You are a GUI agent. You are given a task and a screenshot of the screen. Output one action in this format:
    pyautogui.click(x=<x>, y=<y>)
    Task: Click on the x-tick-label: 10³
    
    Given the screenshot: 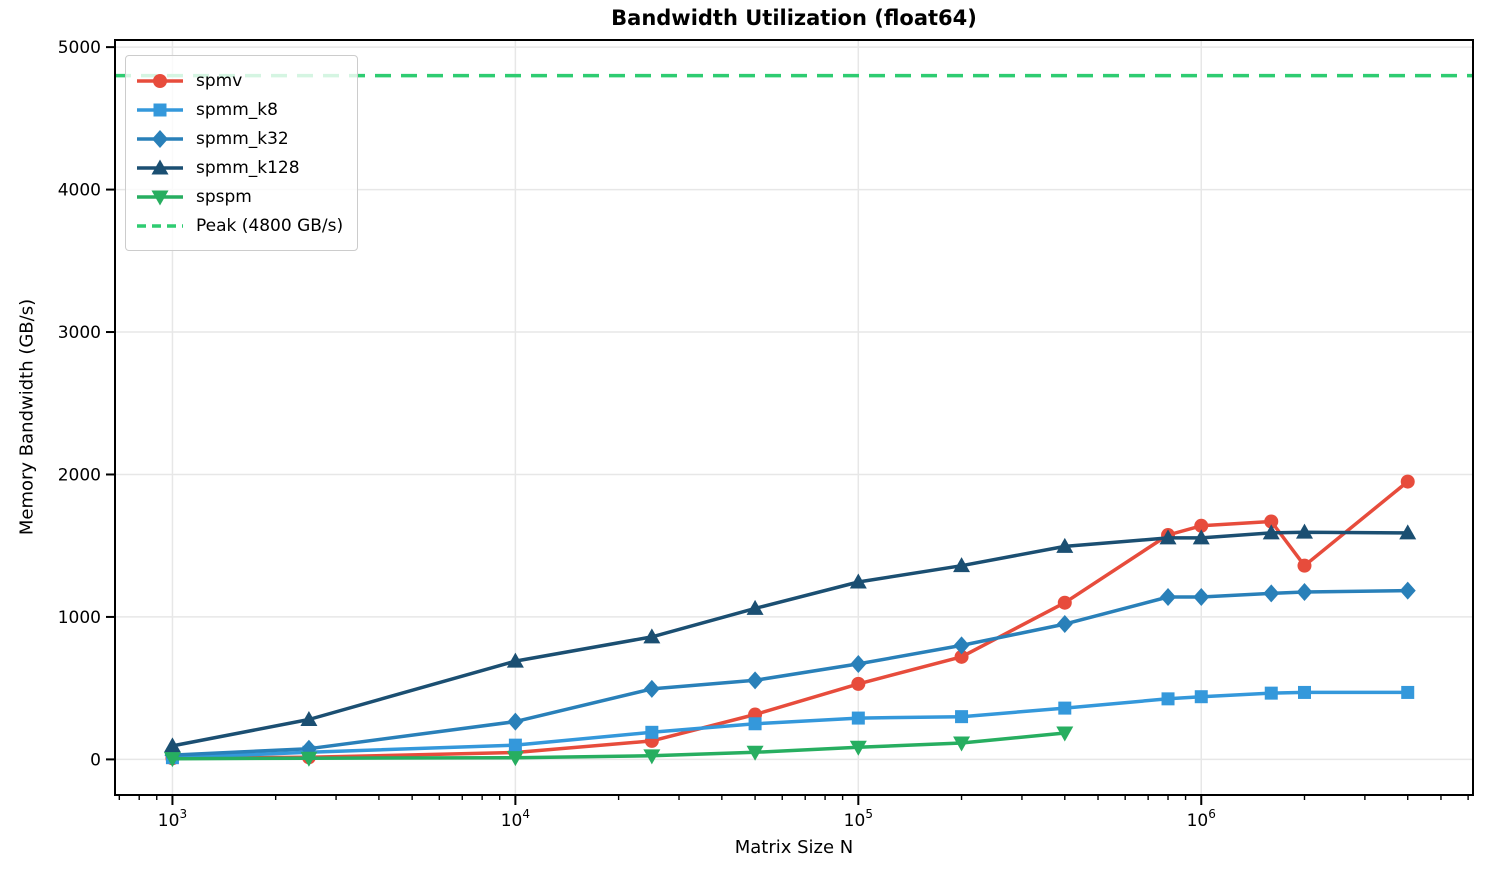 What is the action you would take?
    pyautogui.click(x=172, y=819)
    